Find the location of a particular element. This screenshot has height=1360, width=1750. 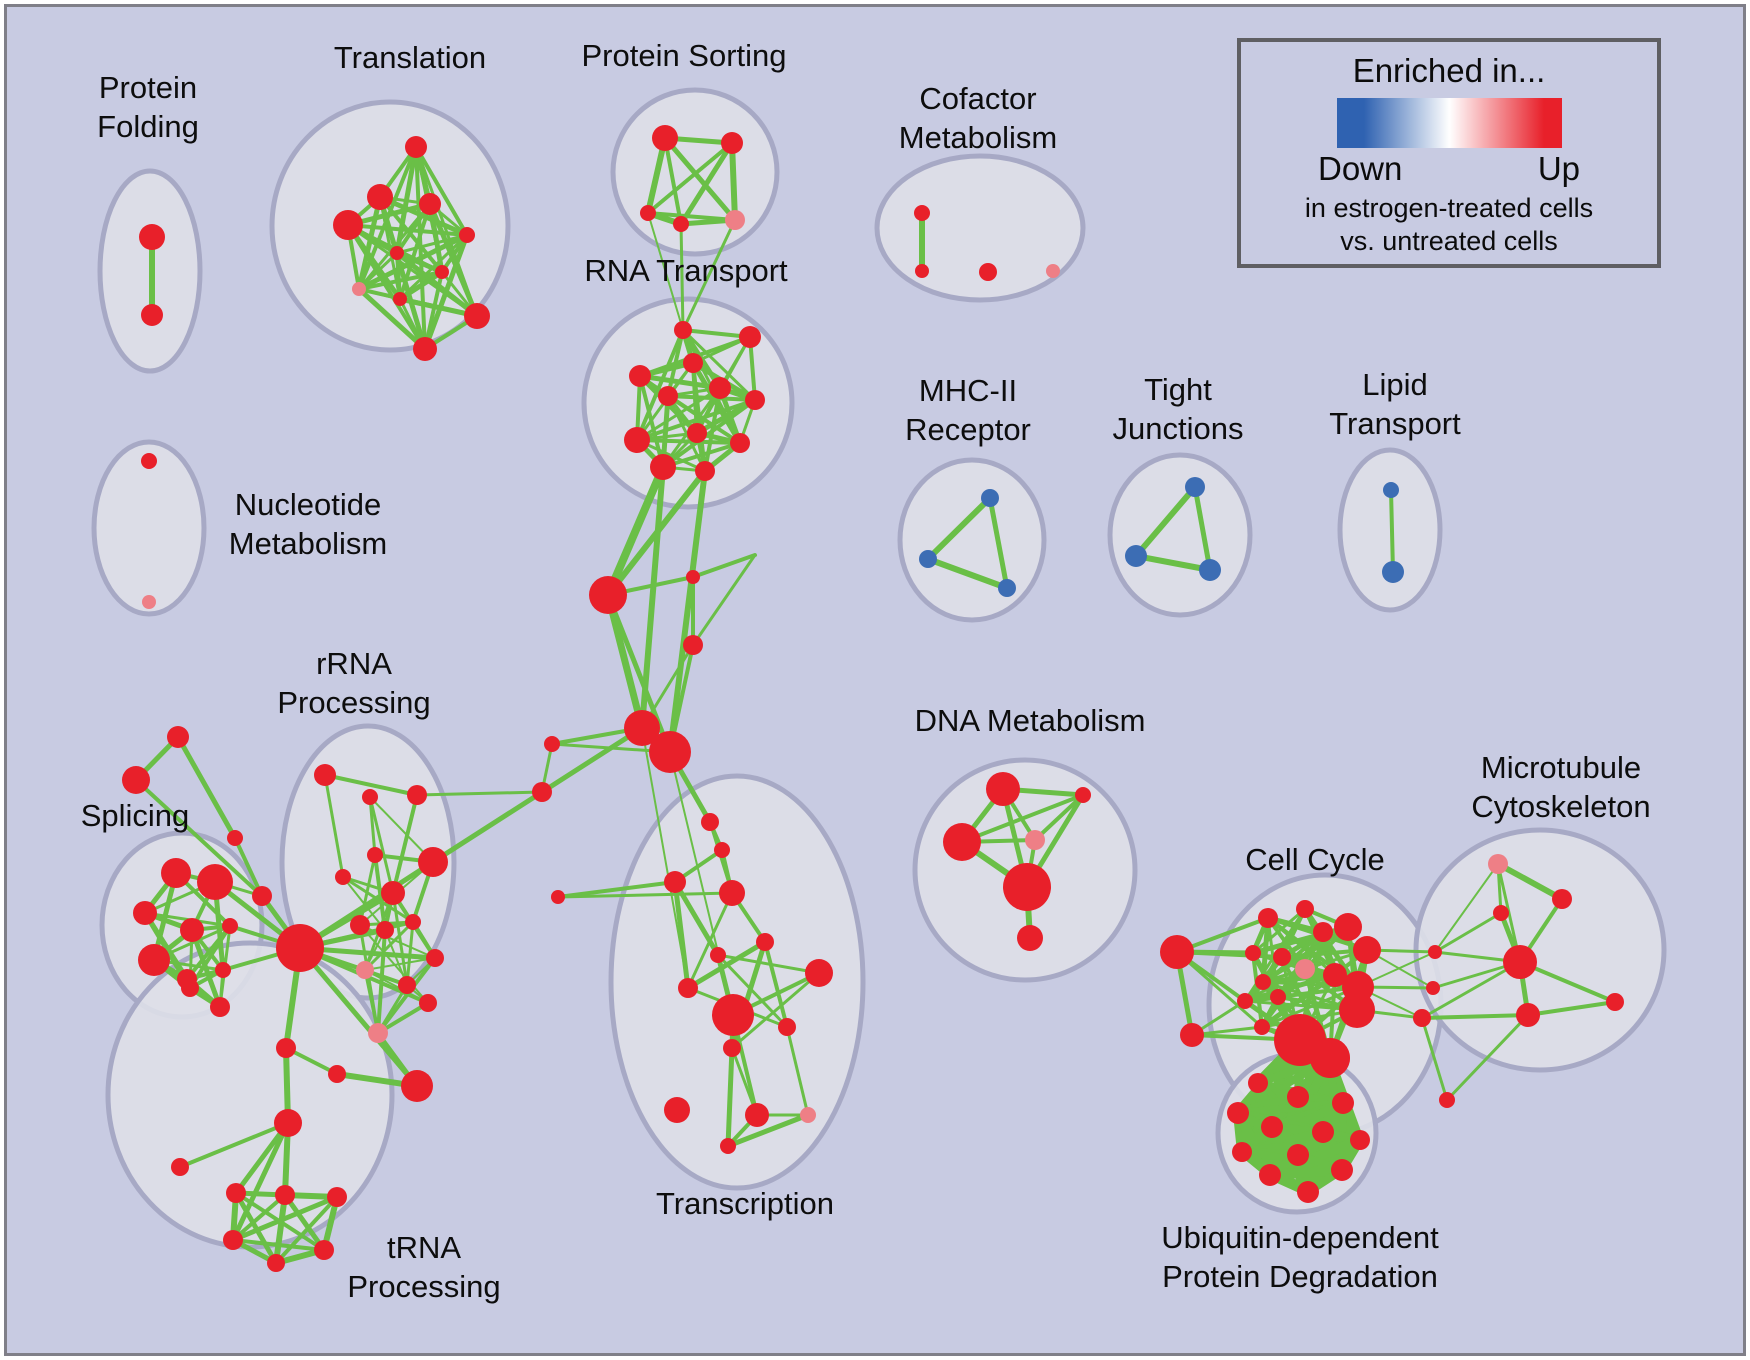

legend-subtitle-line2: vs. untreated cells is located at coordinates (1449, 241).